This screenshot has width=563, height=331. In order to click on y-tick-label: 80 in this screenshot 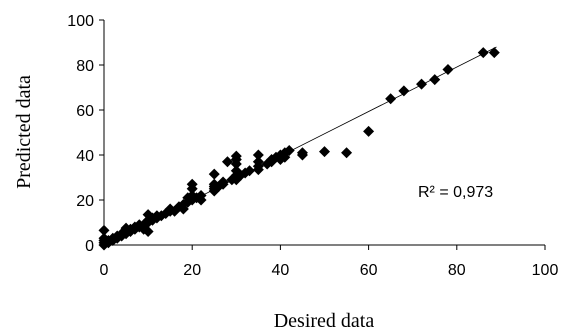, I will do `click(85, 66)`.